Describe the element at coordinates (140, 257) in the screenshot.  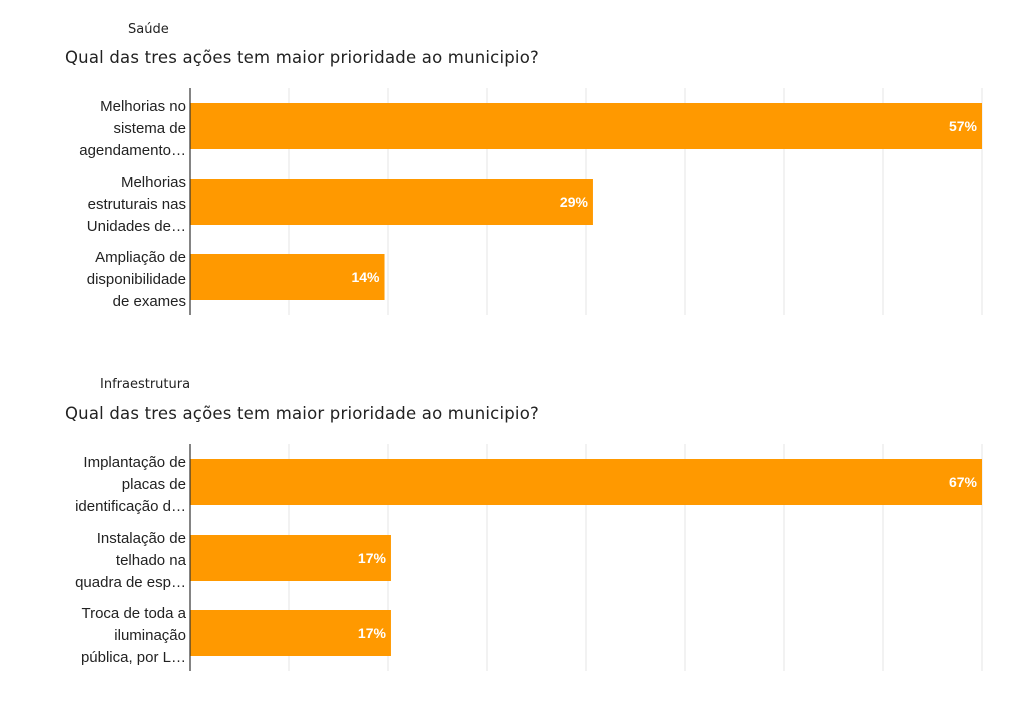
I see `category-label: Ampliação de` at that location.